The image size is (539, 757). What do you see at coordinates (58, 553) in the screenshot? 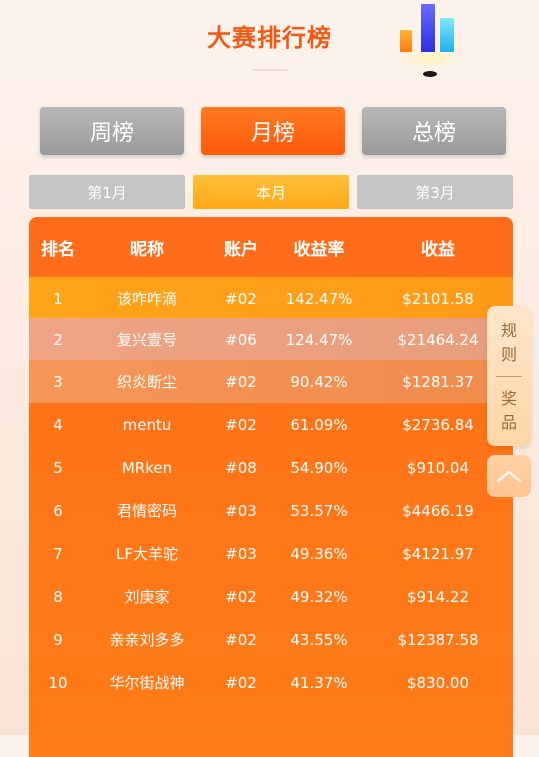
I see `rank-cell: 7` at bounding box center [58, 553].